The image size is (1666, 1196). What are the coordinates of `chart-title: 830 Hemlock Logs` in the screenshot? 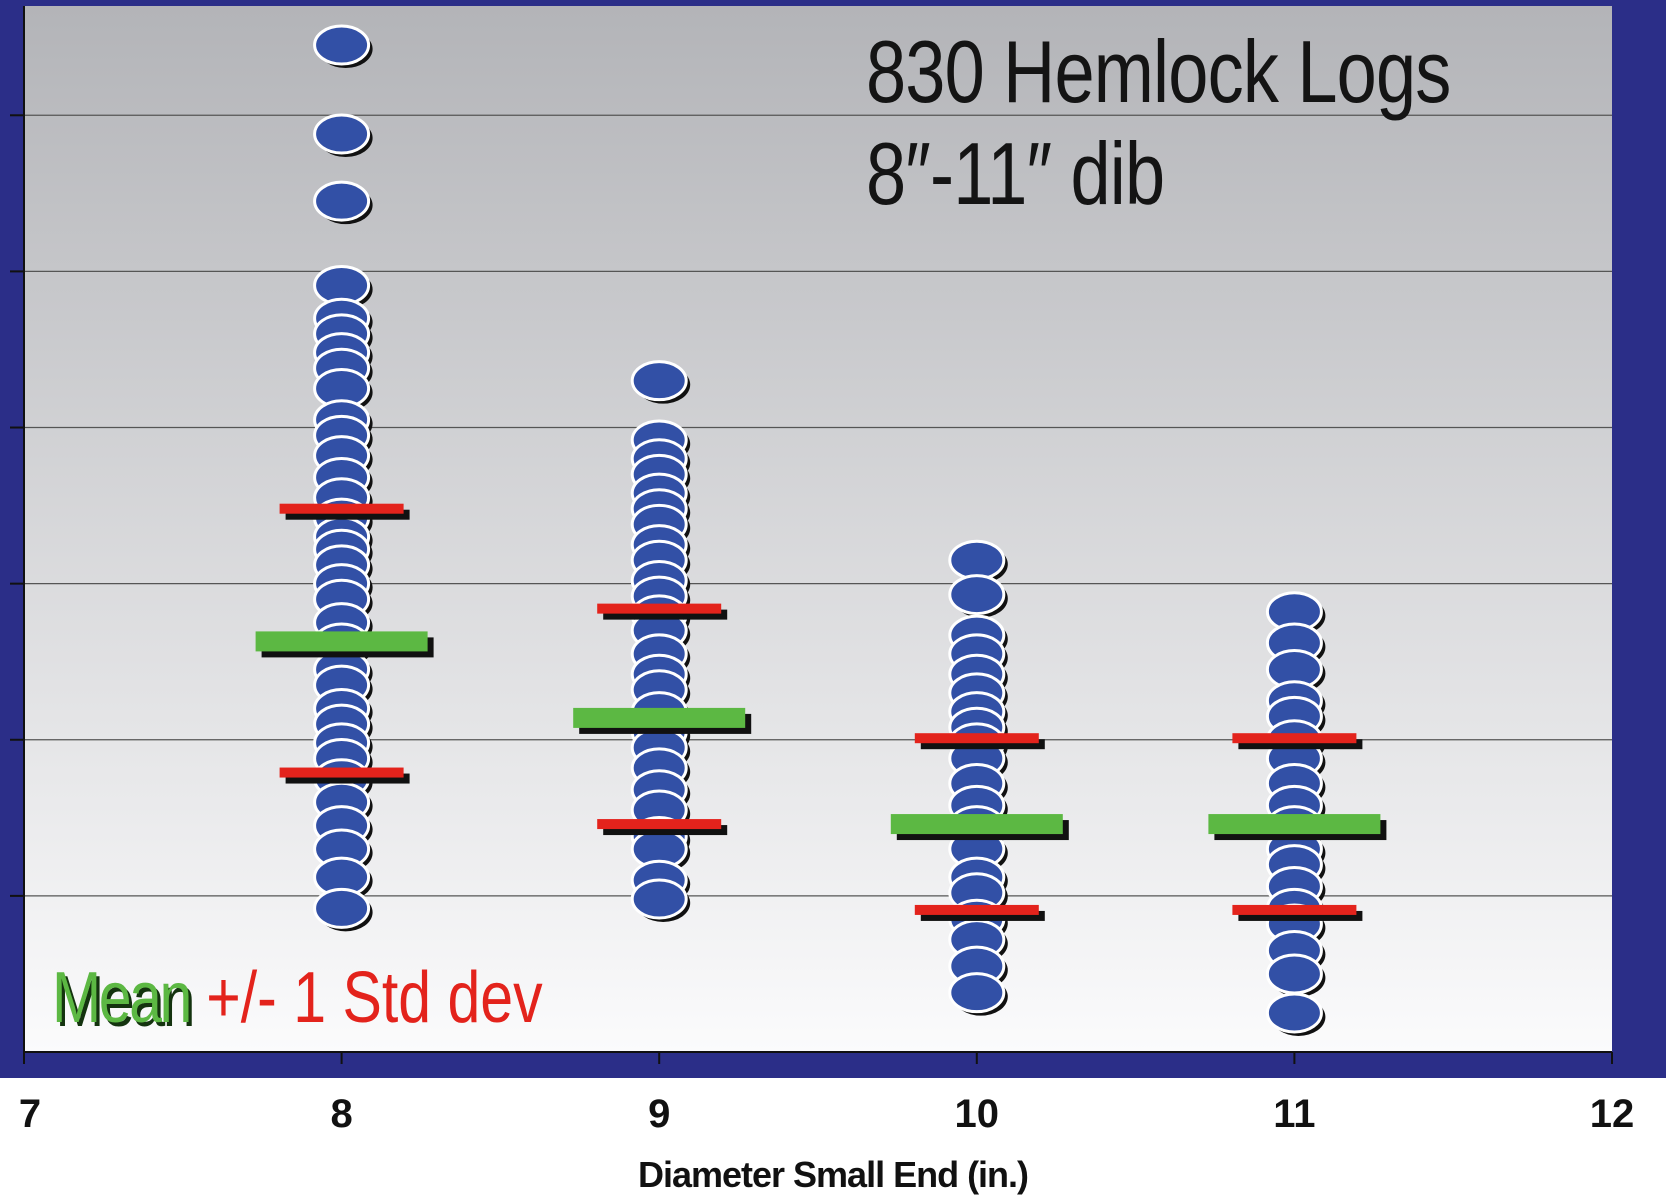 It's located at (1158, 71).